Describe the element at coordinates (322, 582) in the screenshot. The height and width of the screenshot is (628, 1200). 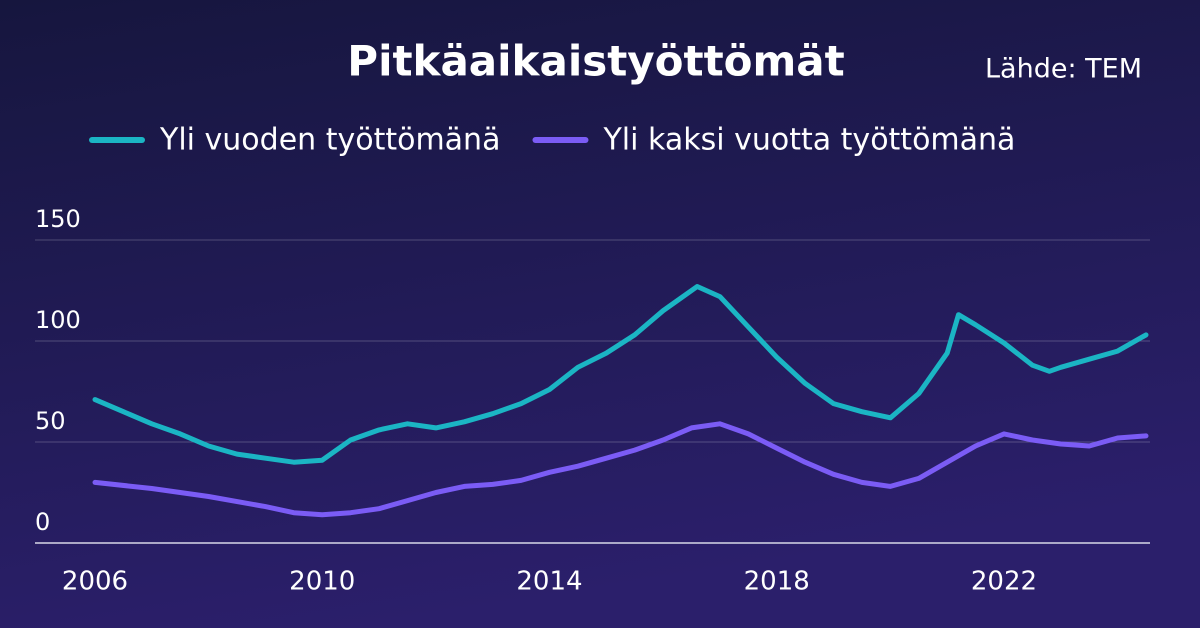
I see `x-tick-label: 2010` at that location.